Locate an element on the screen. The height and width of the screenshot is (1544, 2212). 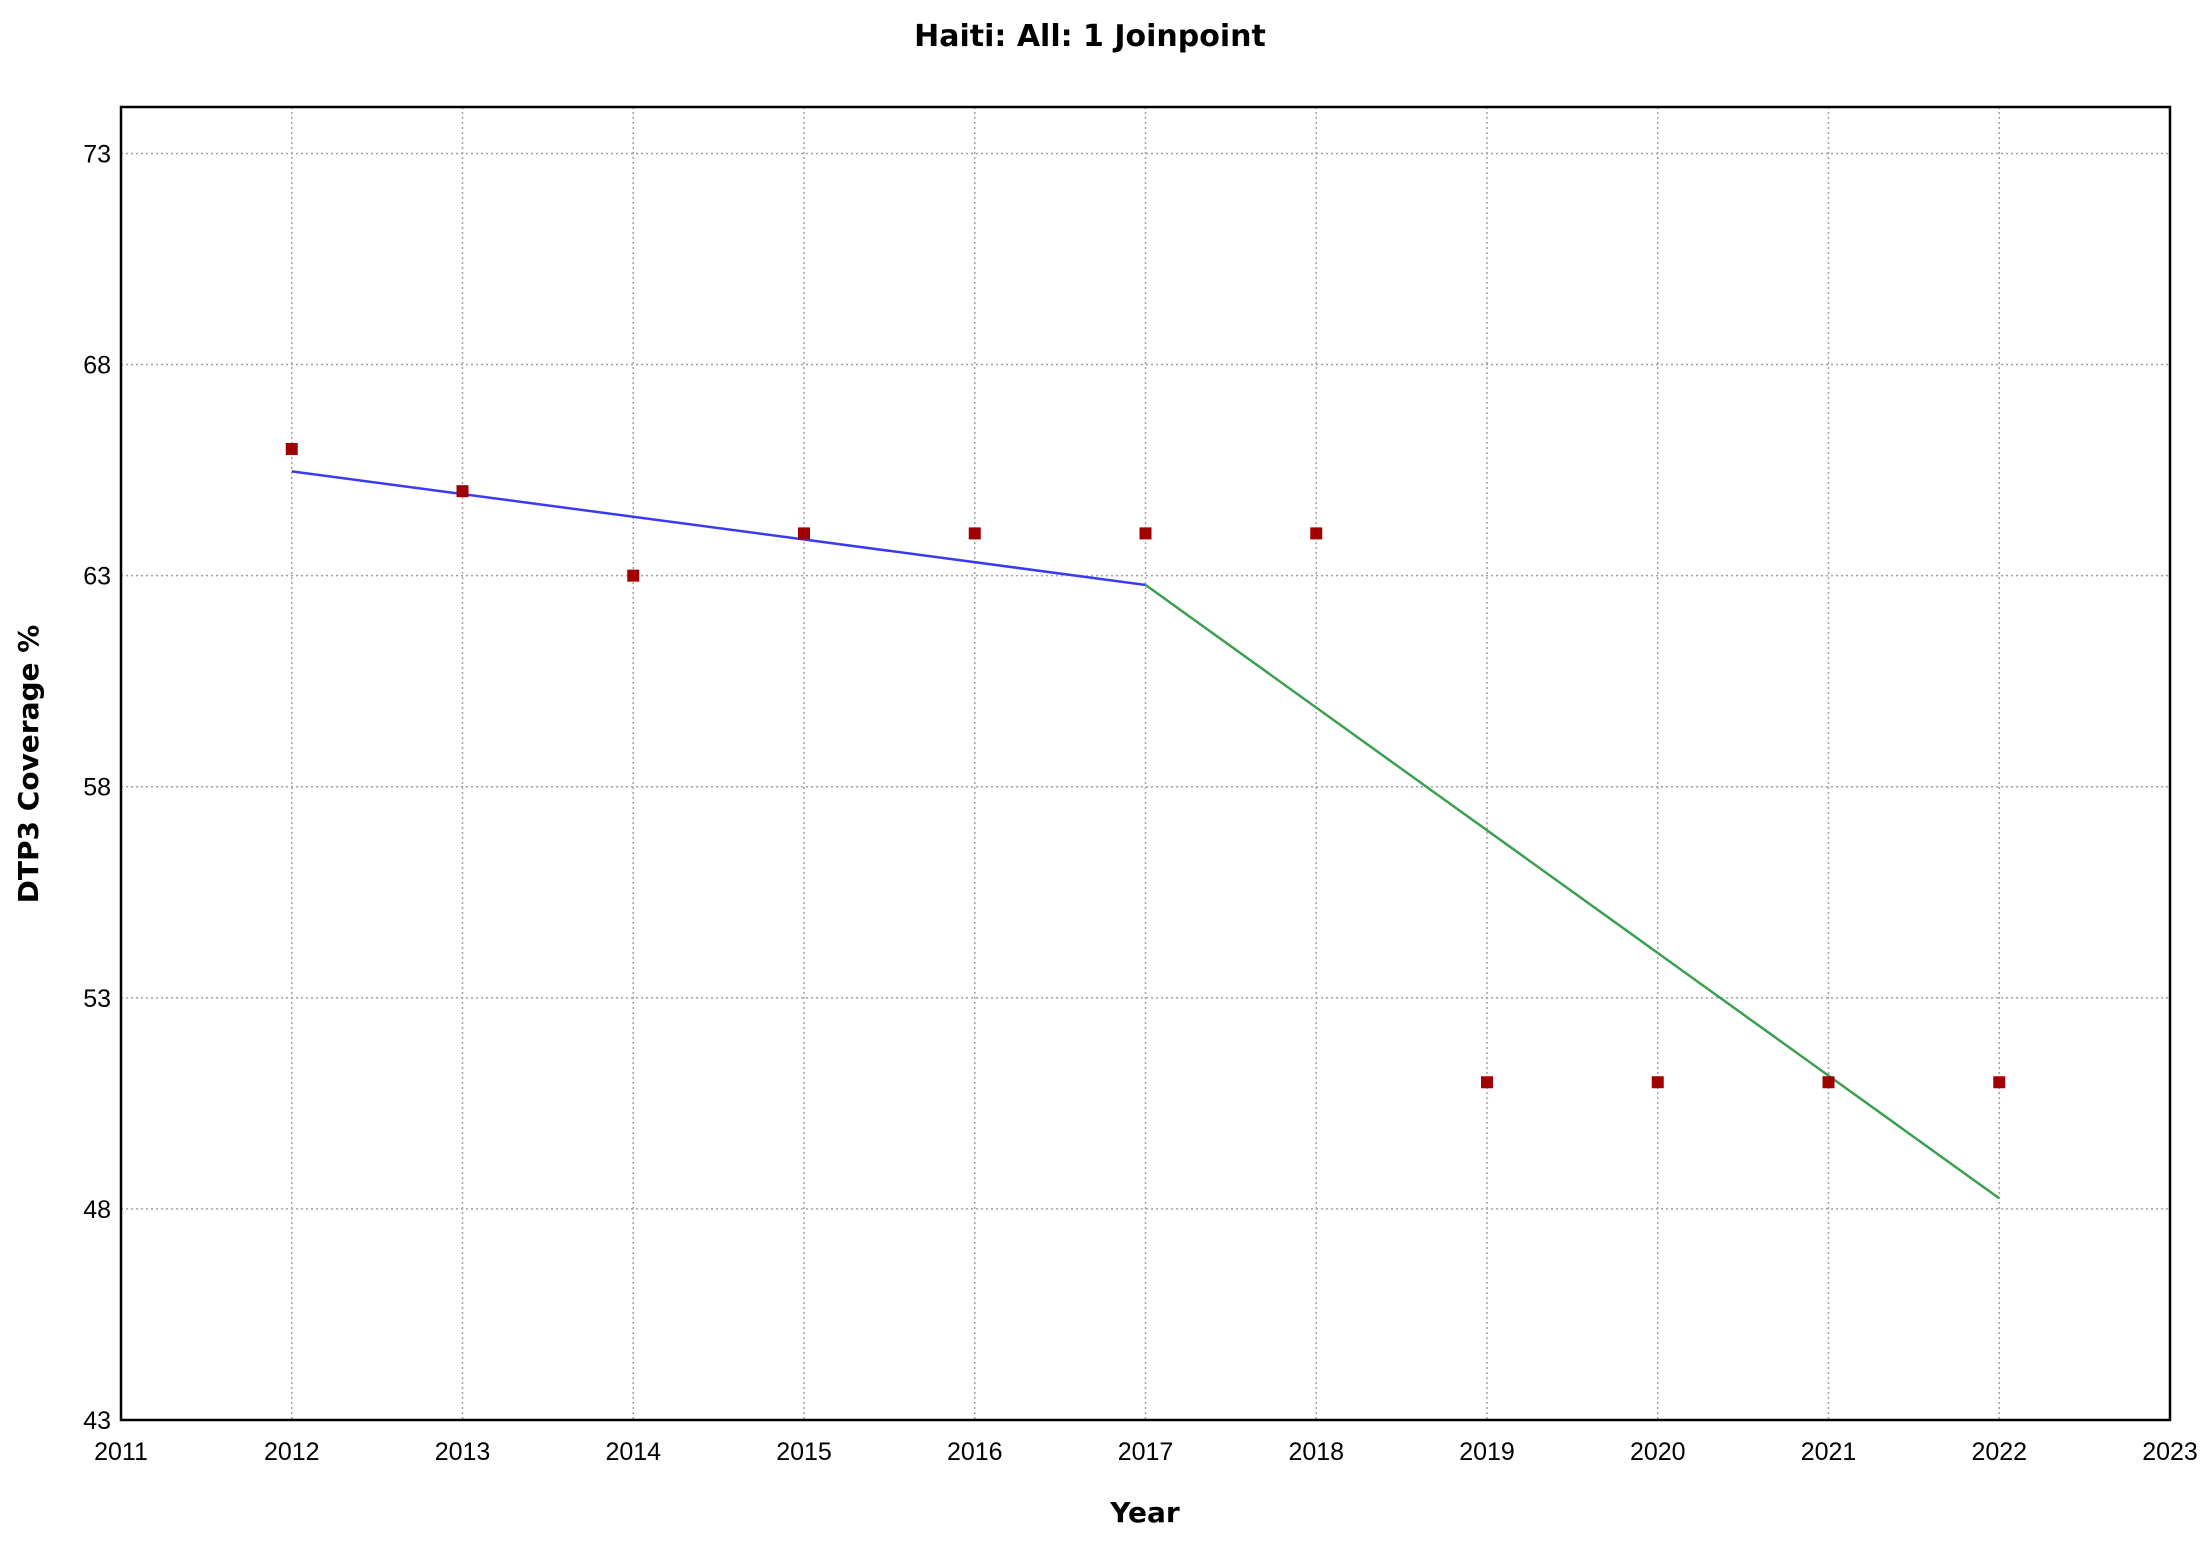
y-tick-label: 73 is located at coordinates (97, 154).